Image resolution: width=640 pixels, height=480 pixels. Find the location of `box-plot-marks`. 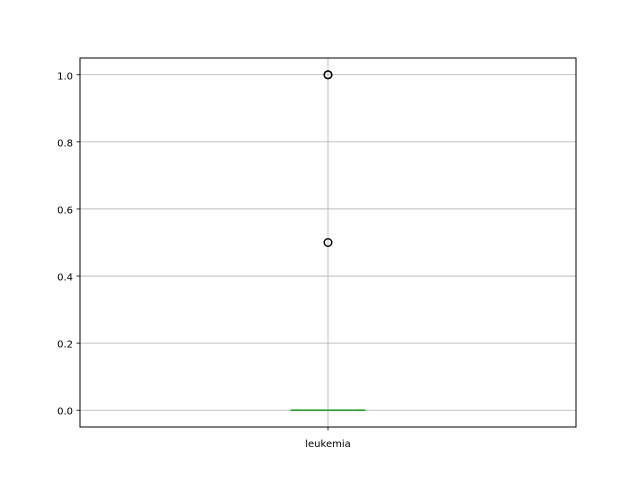

box-plot-marks is located at coordinates (328, 241).